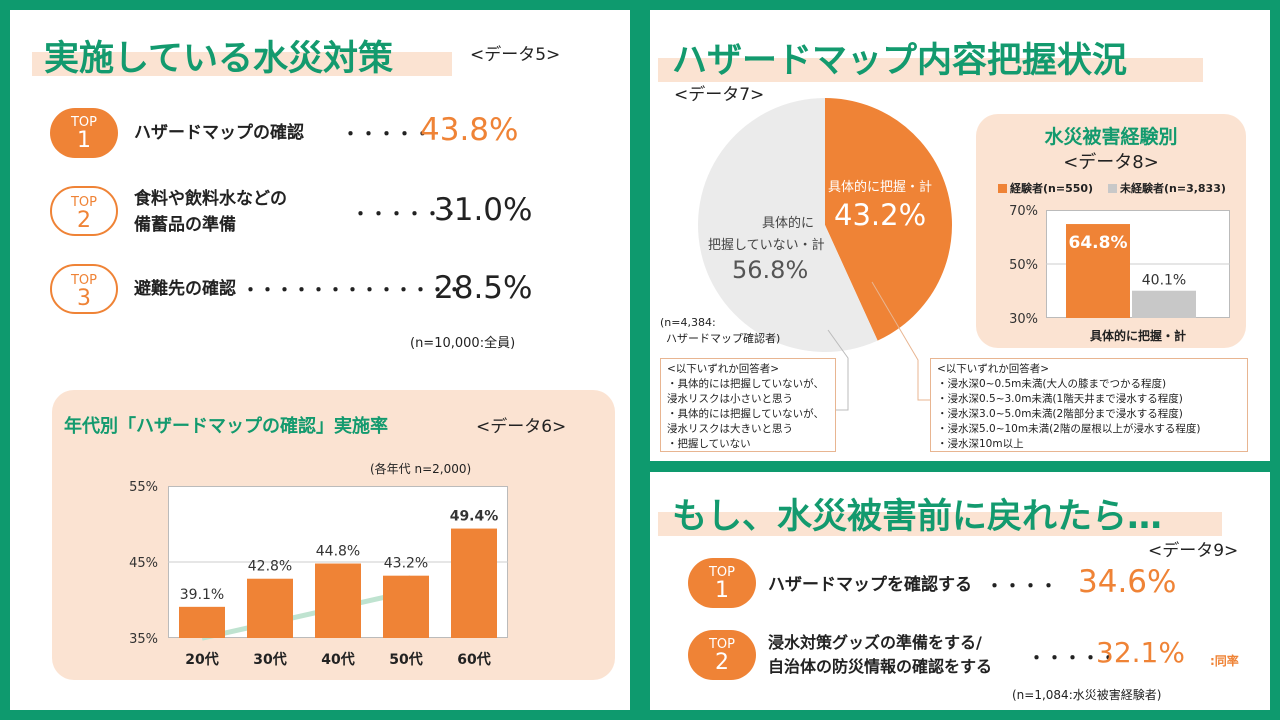 Image resolution: width=1280 pixels, height=720 pixels. What do you see at coordinates (1023, 265) in the screenshot?
I see `y-tick-label: 50%` at bounding box center [1023, 265].